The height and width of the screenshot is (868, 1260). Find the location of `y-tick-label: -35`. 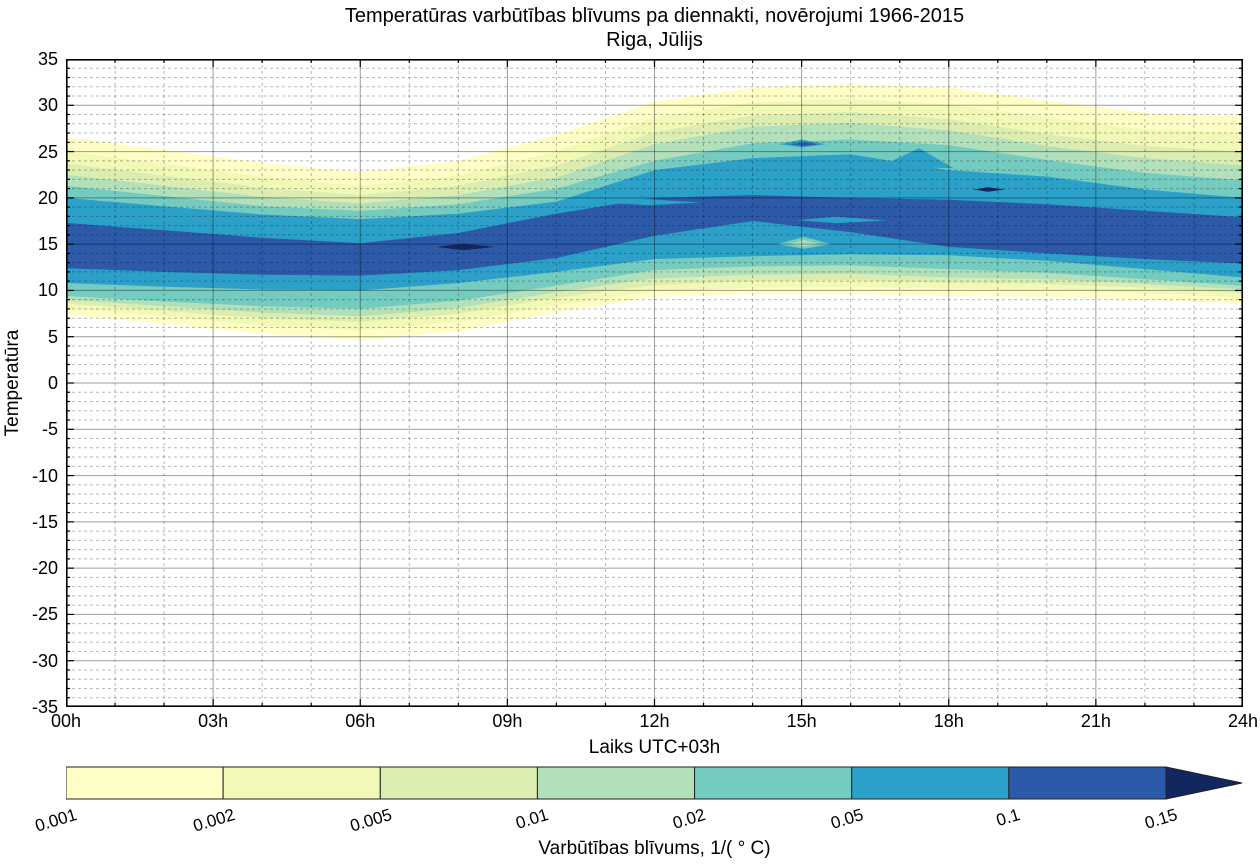

y-tick-label: -35 is located at coordinates (44, 707).